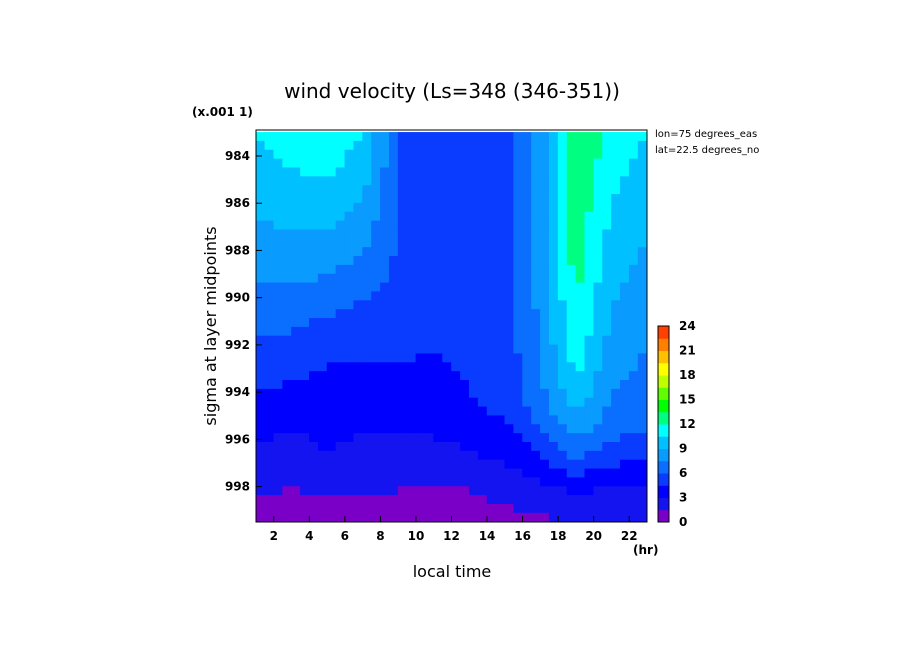 This screenshot has height=654, width=904. Describe the element at coordinates (663, 424) in the screenshot. I see `colorbar-frame` at that location.